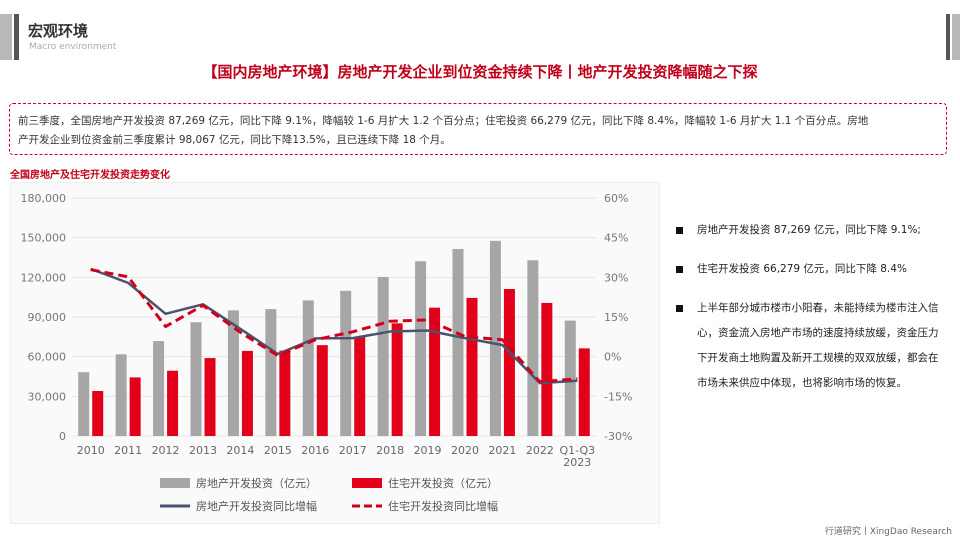 The image size is (960, 540). I want to click on section-subtitle: Macro environment, so click(73, 47).